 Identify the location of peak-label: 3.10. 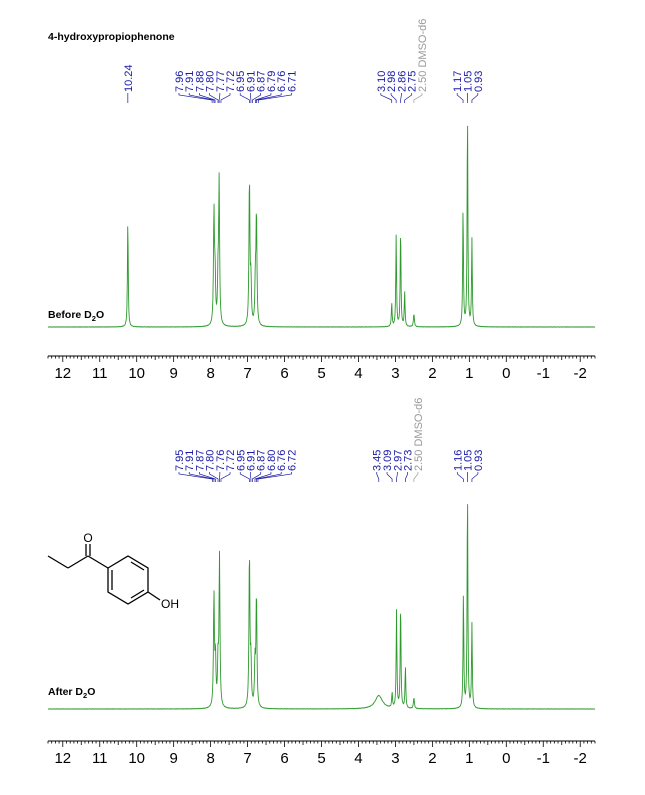
(382, 81).